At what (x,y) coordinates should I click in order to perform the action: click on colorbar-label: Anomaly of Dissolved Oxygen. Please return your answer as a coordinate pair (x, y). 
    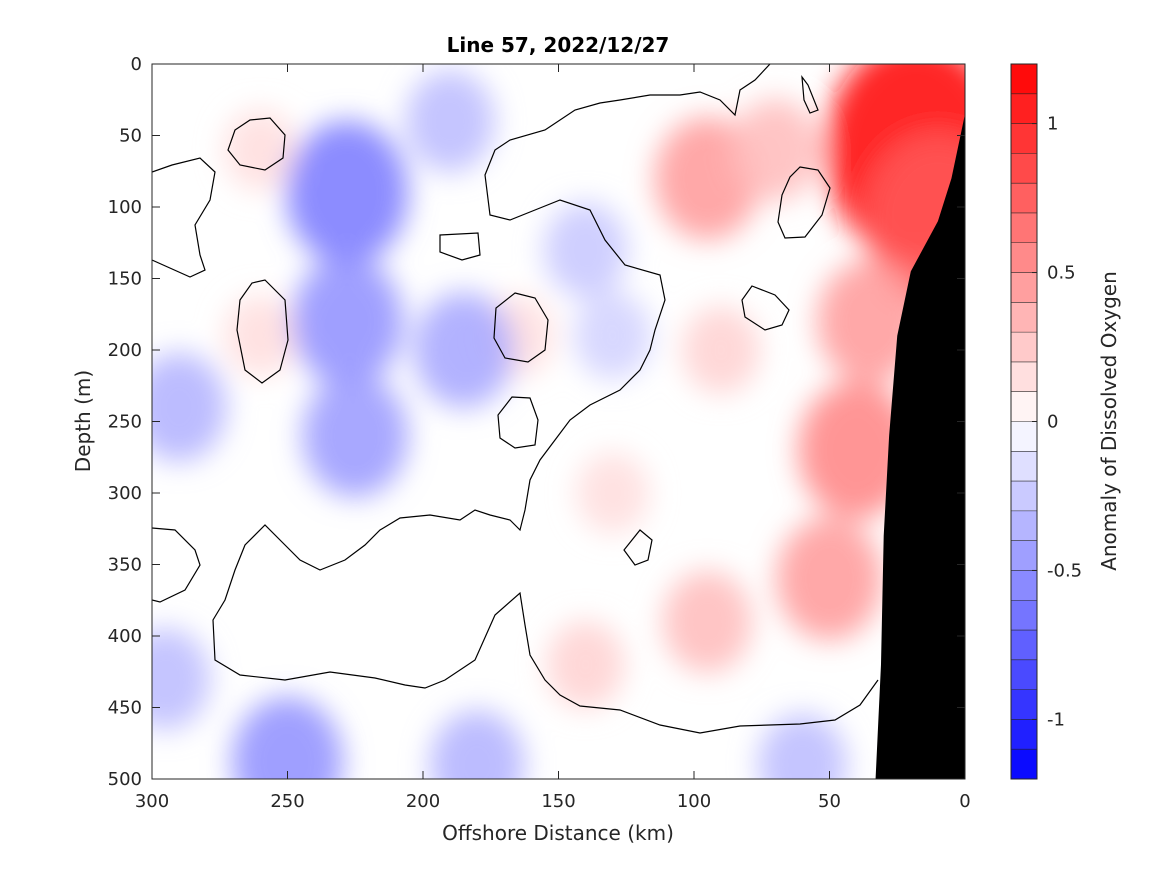
    Looking at the image, I should click on (1109, 421).